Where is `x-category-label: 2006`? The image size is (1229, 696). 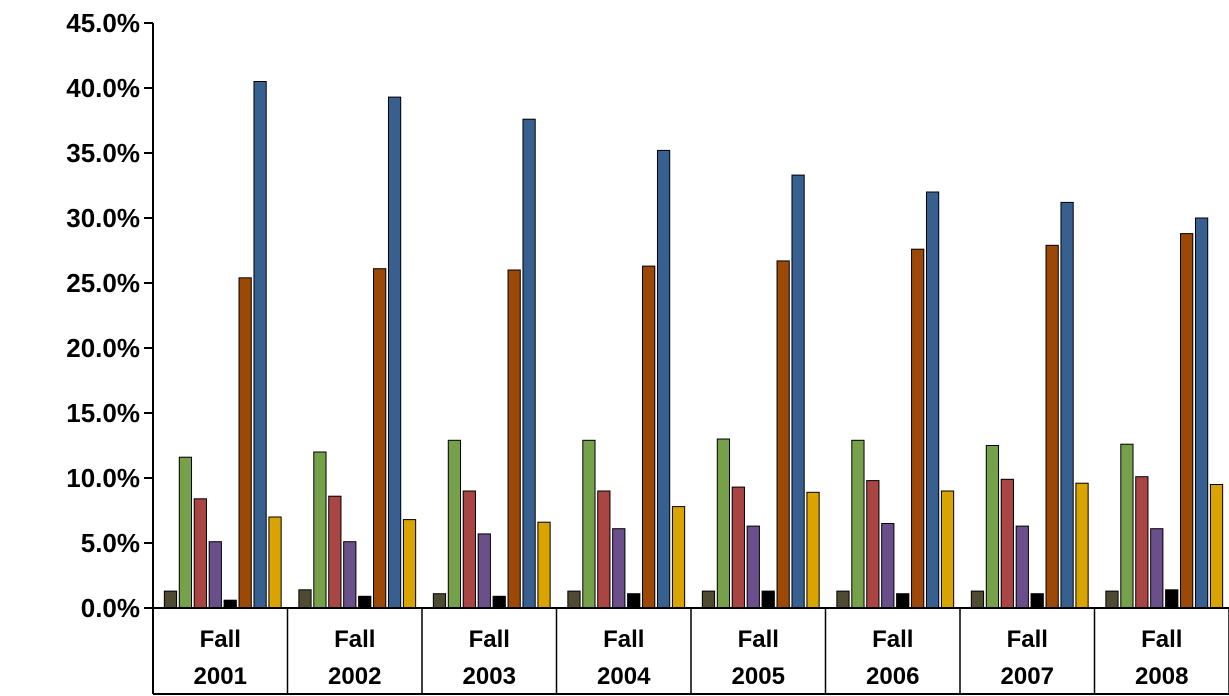 x-category-label: 2006 is located at coordinates (892, 676).